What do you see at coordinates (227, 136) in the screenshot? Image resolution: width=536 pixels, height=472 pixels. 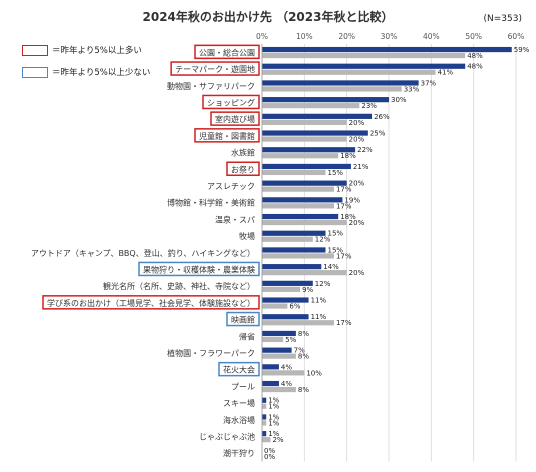 I see `category-label: 児童館・図書館` at bounding box center [227, 136].